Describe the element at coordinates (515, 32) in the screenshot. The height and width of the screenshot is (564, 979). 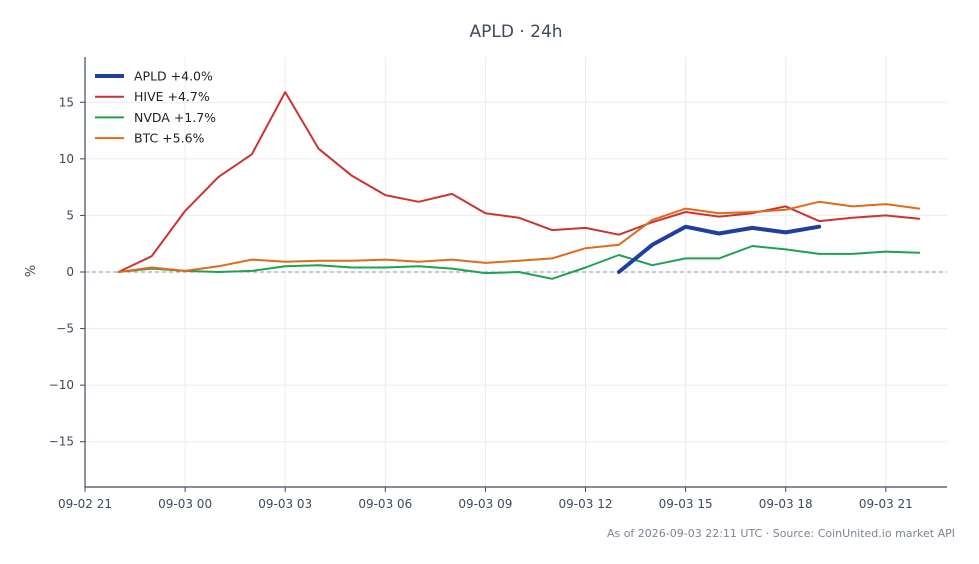
I see `chart-title: APLD · 24h` at that location.